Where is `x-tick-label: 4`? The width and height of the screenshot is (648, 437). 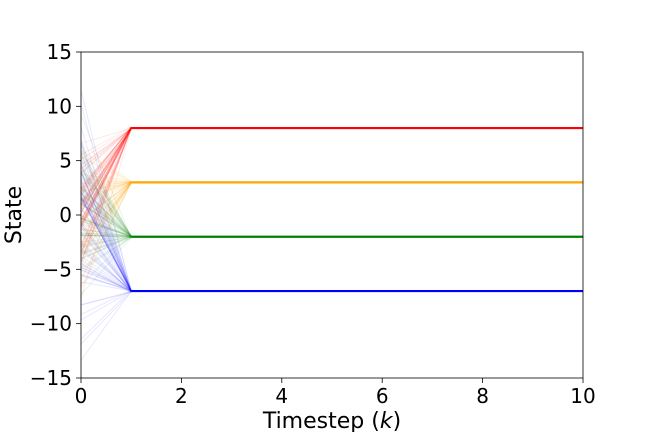 x-tick-label: 4 is located at coordinates (281, 396).